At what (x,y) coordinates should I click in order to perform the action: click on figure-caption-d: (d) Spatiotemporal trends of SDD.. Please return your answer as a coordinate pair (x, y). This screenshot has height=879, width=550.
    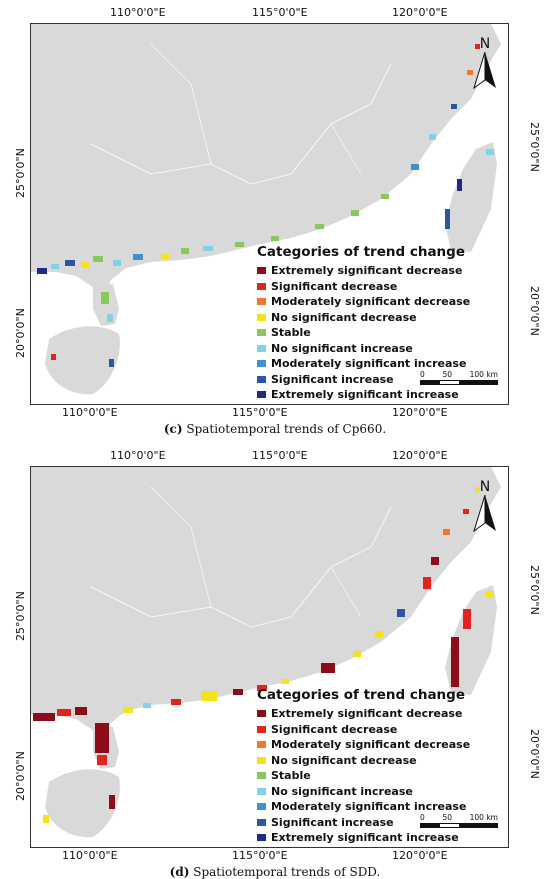
    Looking at the image, I should click on (275, 872).